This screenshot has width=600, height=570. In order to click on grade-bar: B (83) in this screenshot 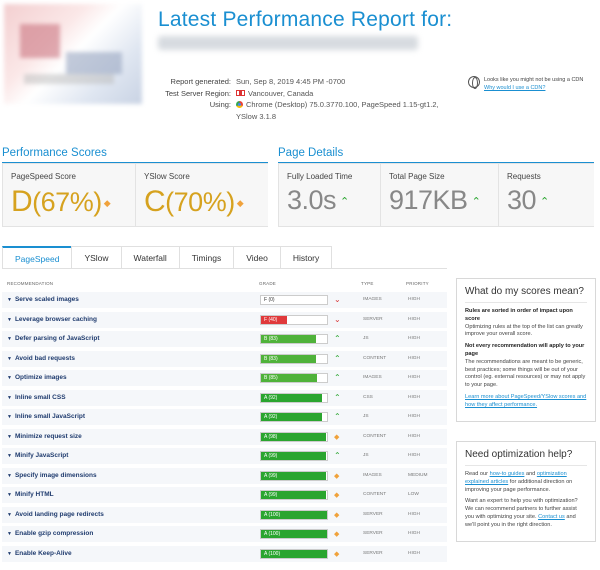, I will do `click(294, 358)`.